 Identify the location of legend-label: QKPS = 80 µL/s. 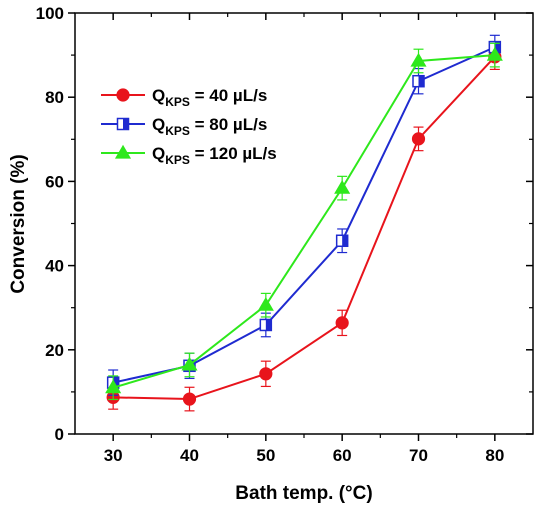
(209, 126).